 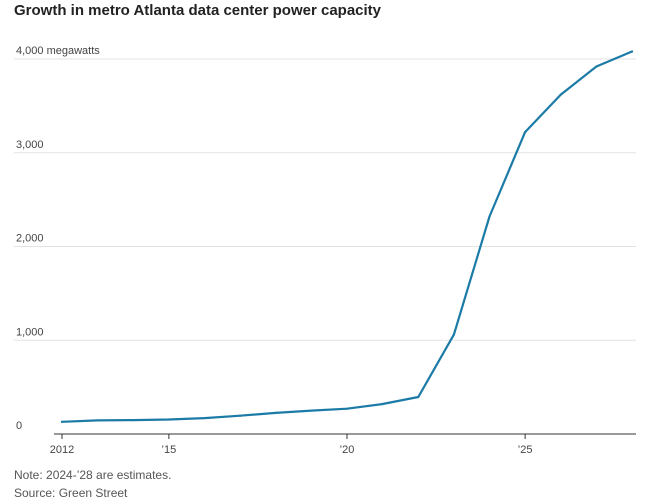 I want to click on source-text: Source: Green Street, so click(x=71, y=493).